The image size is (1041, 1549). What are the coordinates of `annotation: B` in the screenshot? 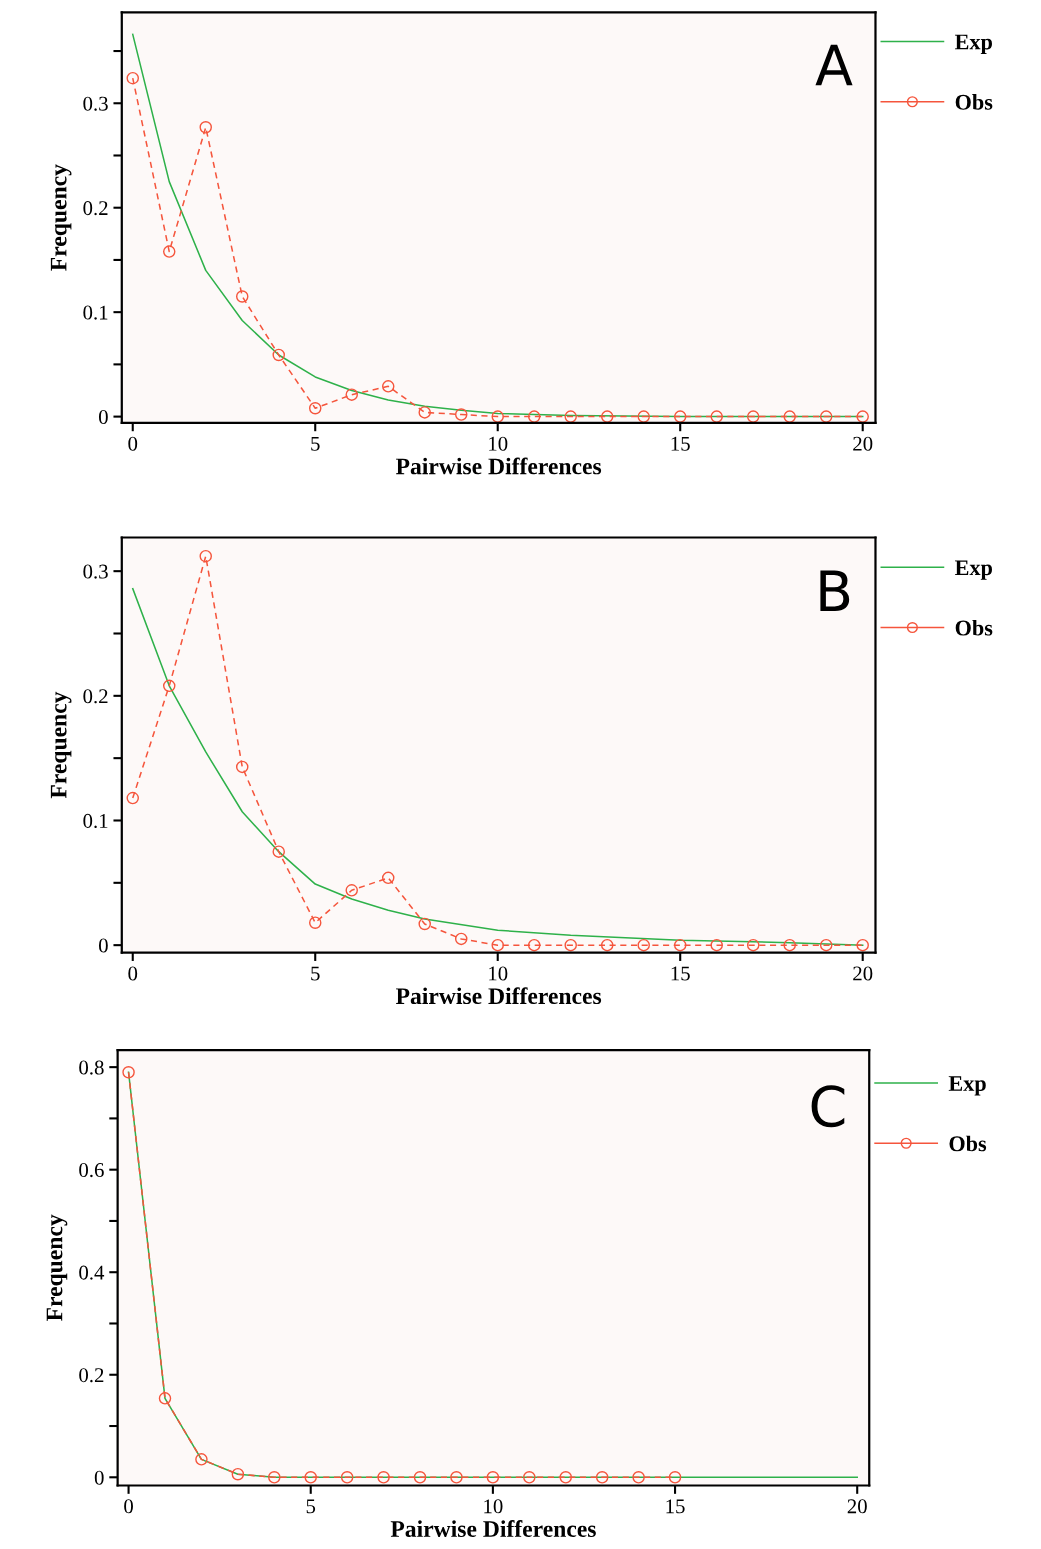 It's located at (835, 590).